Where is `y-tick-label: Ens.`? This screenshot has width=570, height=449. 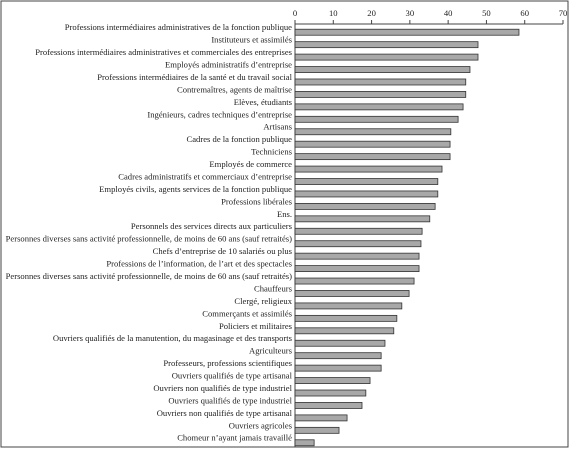 y-tick-label: Ens. is located at coordinates (284, 214).